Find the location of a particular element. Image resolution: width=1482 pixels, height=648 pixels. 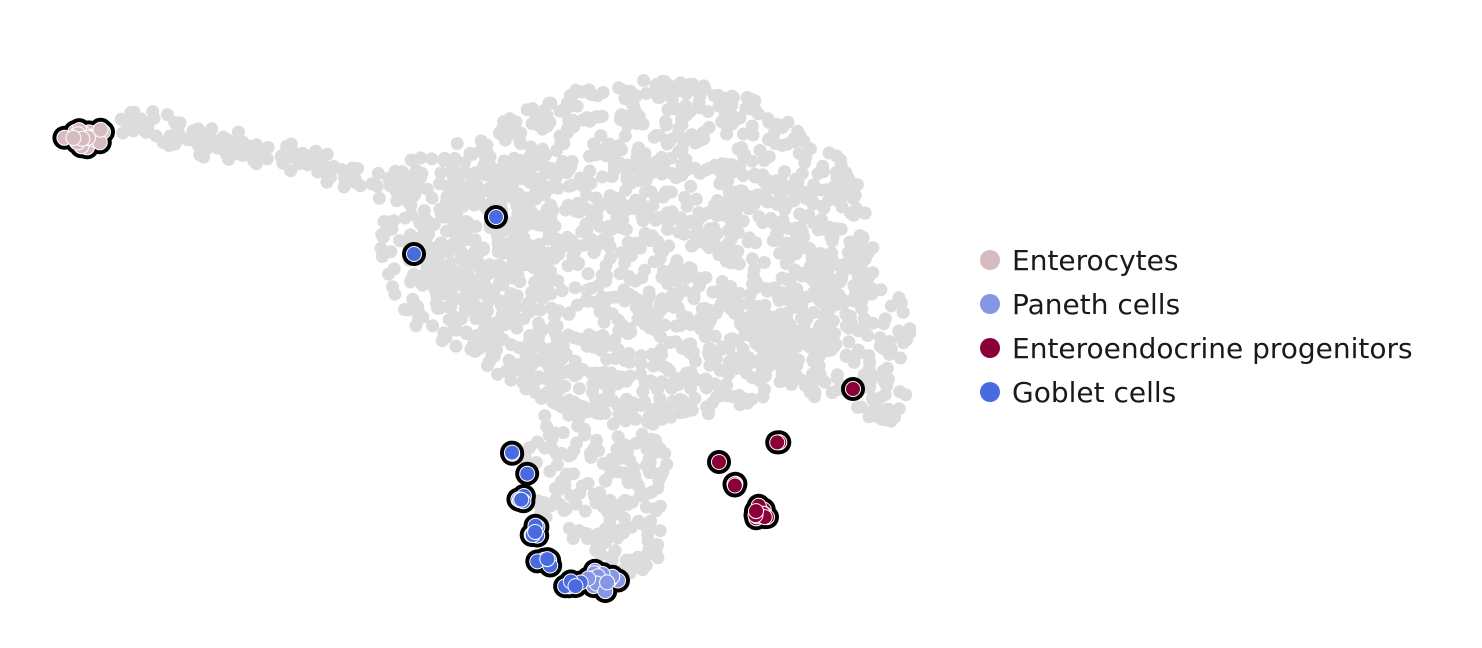

legend-item-paneth-cells: Paneth cells is located at coordinates (1196, 304).